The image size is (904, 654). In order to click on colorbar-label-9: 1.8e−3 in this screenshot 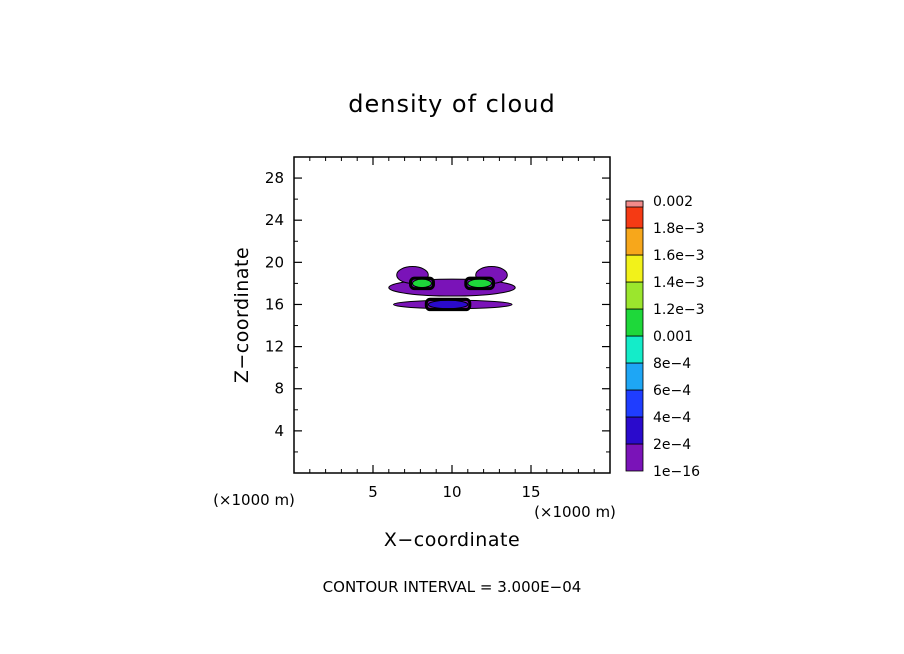, I will do `click(679, 229)`.